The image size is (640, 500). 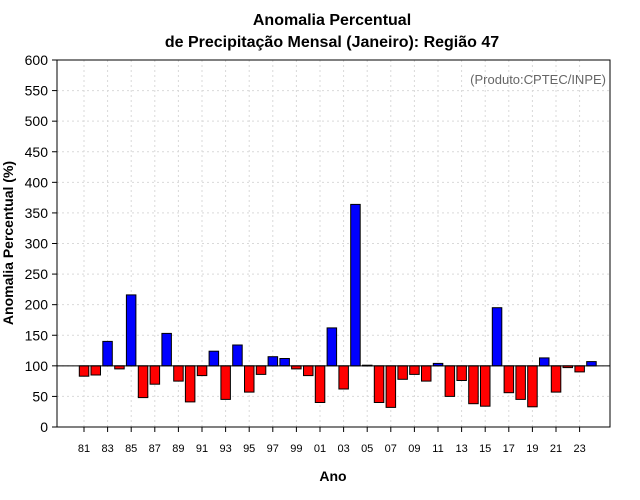 I want to click on bar-2021, so click(x=556, y=379).